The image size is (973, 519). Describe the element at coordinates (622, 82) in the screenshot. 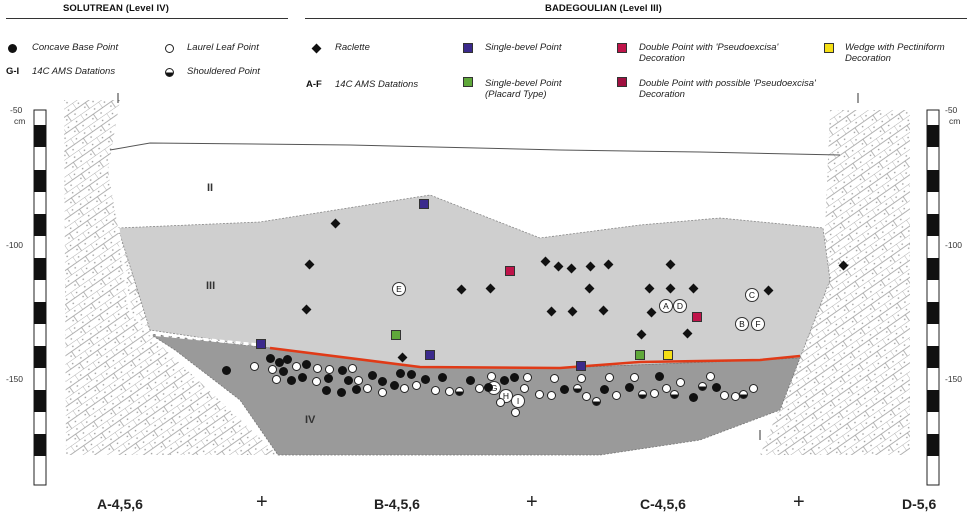

I see `double-possible-symbol` at that location.